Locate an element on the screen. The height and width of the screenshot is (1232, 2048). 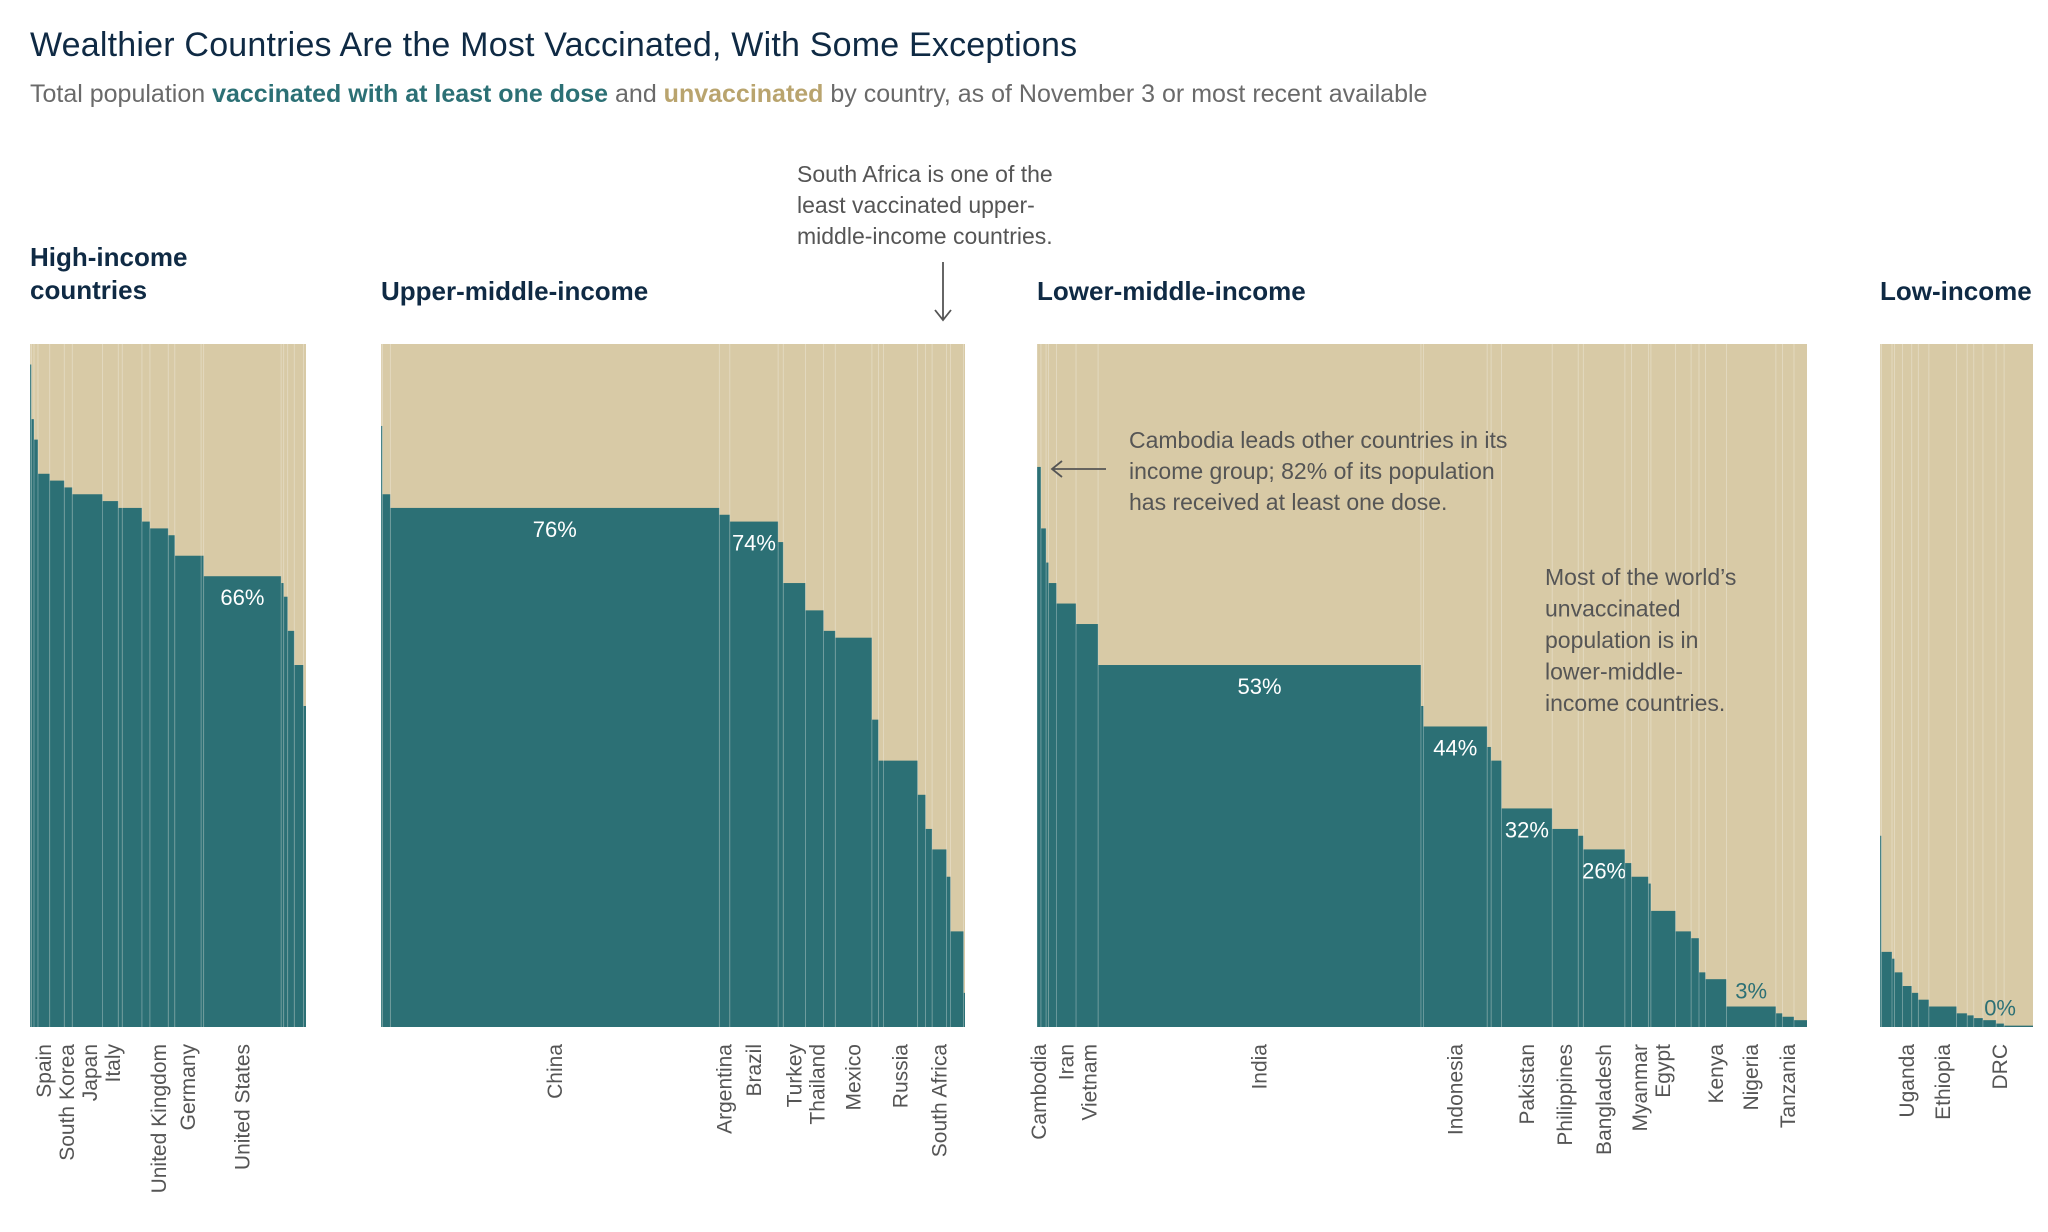
country-label: Japan is located at coordinates (90, 1072).